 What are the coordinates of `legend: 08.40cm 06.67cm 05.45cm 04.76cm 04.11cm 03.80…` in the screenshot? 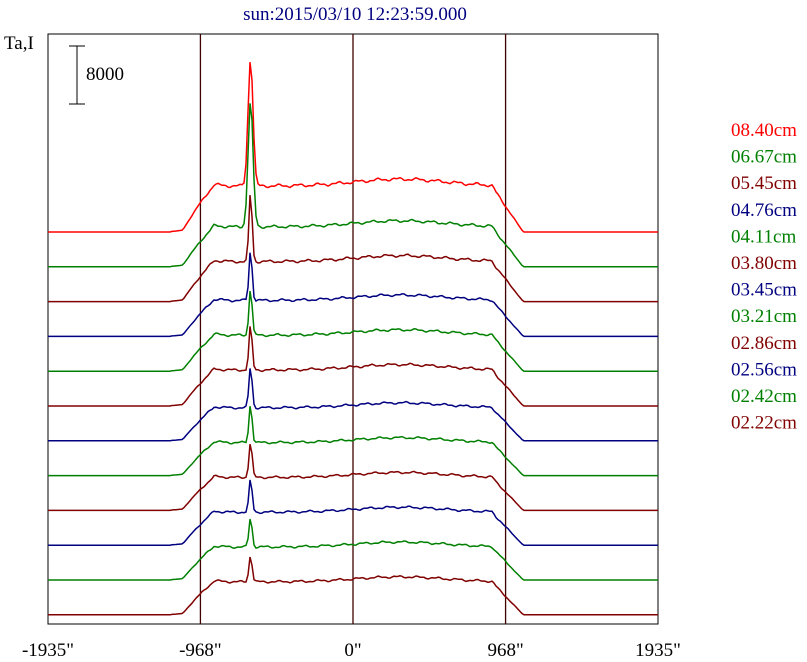 It's located at (764, 277).